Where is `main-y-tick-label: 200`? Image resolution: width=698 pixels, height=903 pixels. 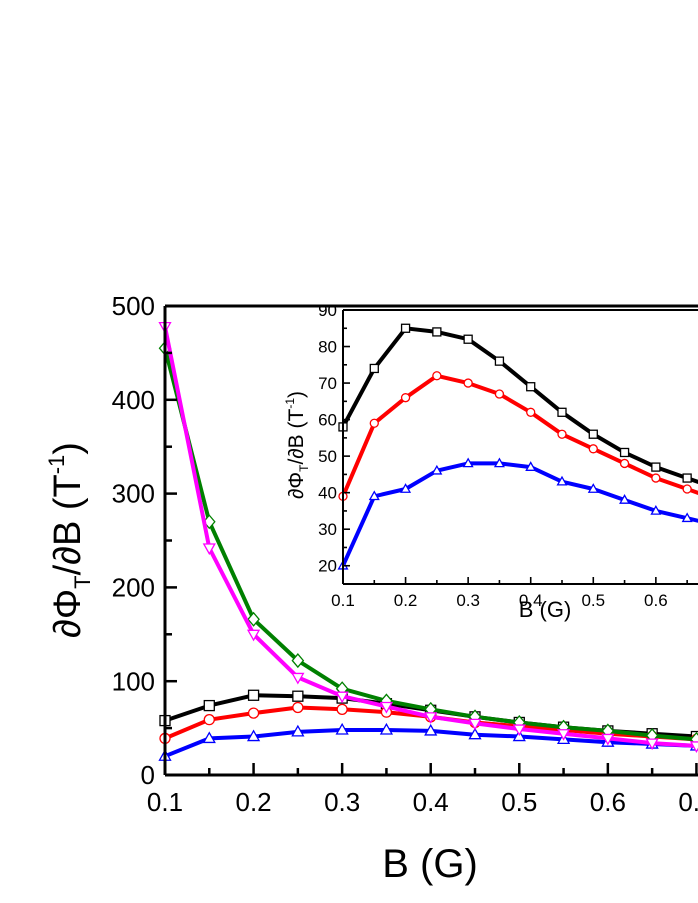 main-y-tick-label: 200 is located at coordinates (133, 588).